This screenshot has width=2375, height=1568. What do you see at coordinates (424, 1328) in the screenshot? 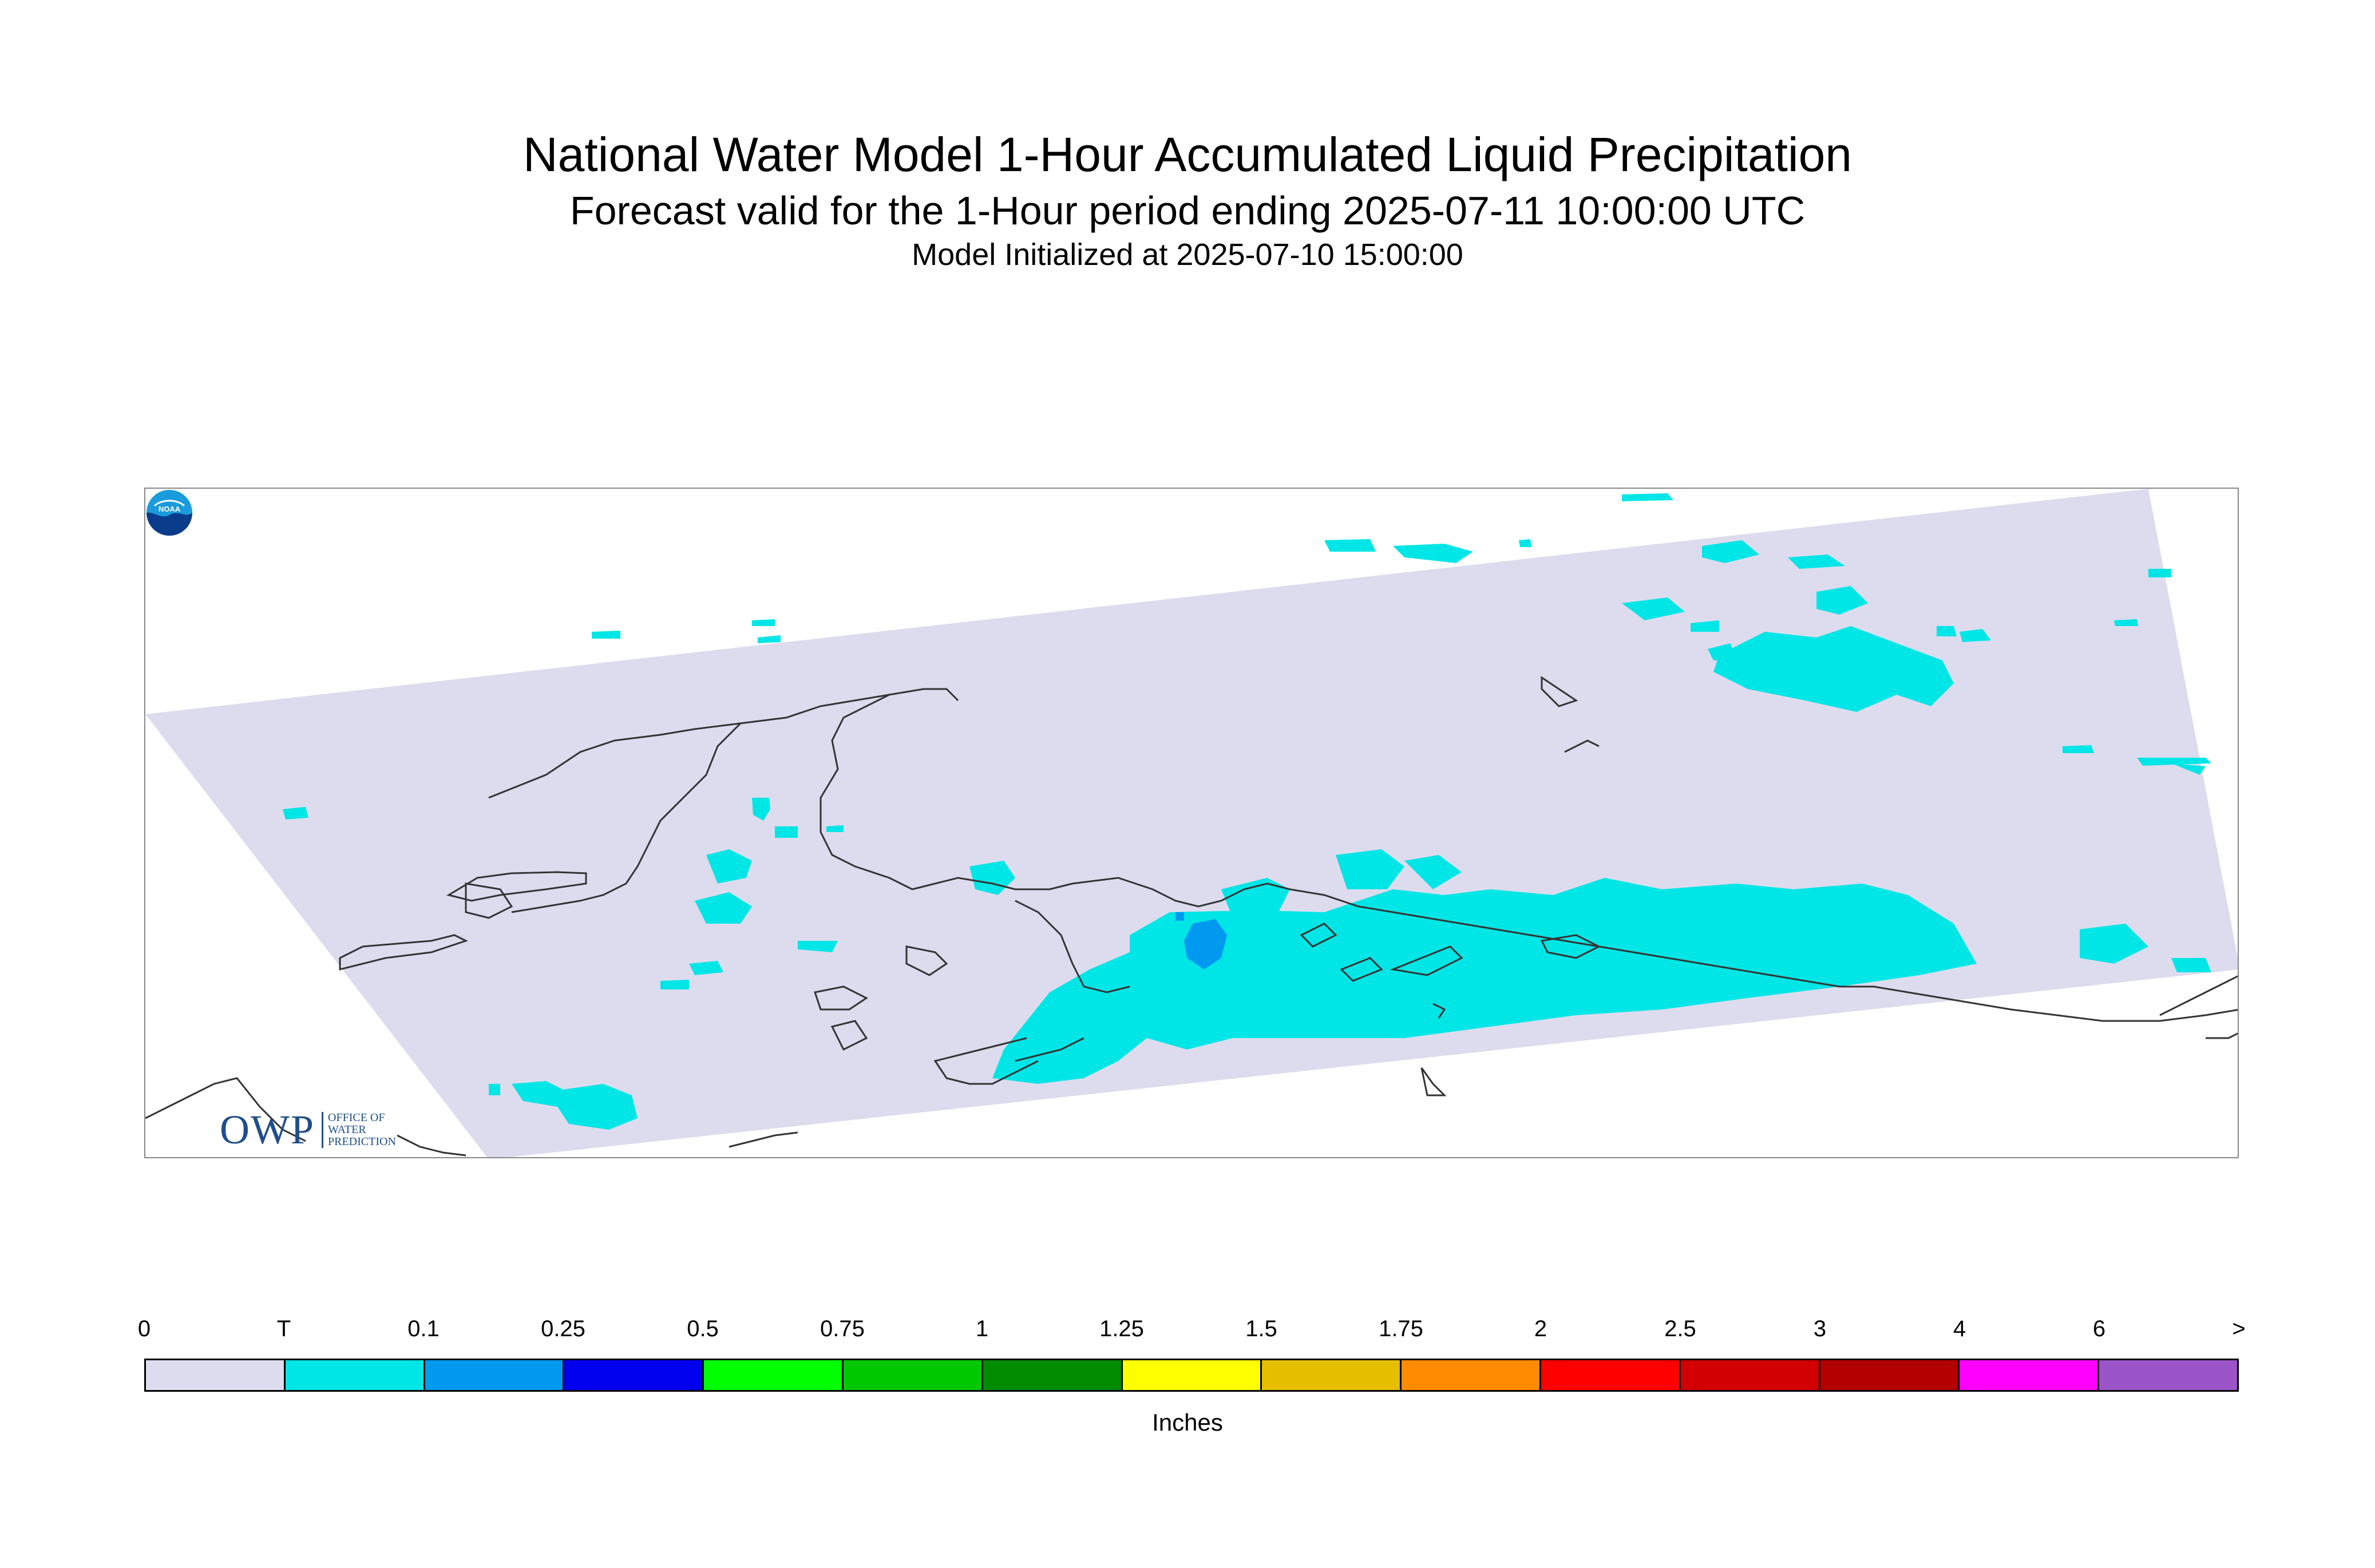
I see `legend-tick-label: 0.1` at bounding box center [424, 1328].